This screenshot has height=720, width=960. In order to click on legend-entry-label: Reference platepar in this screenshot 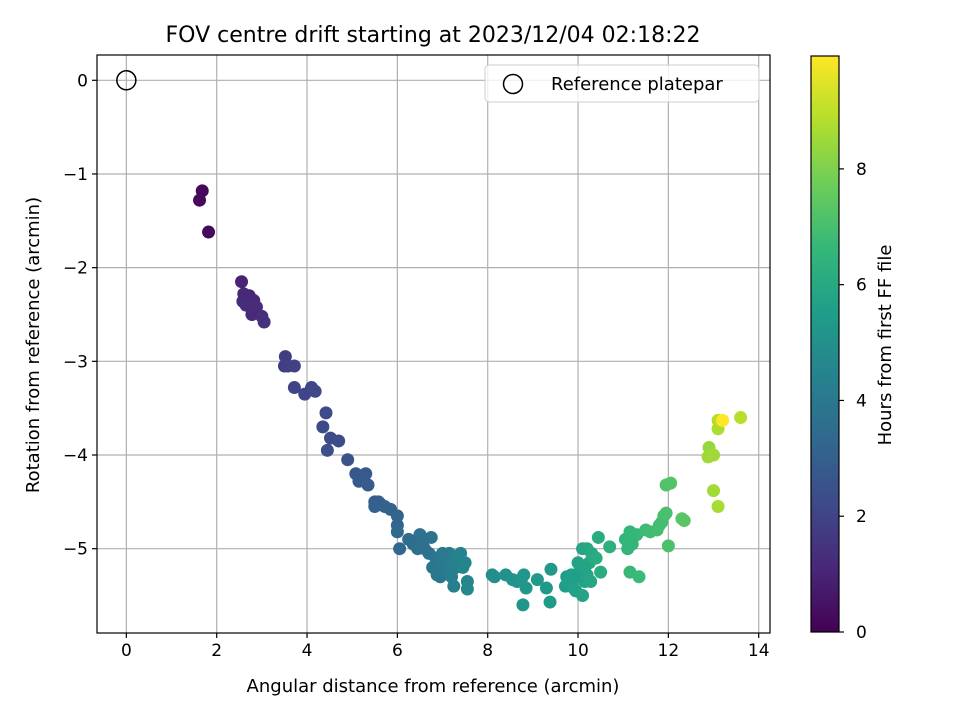, I will do `click(637, 84)`.